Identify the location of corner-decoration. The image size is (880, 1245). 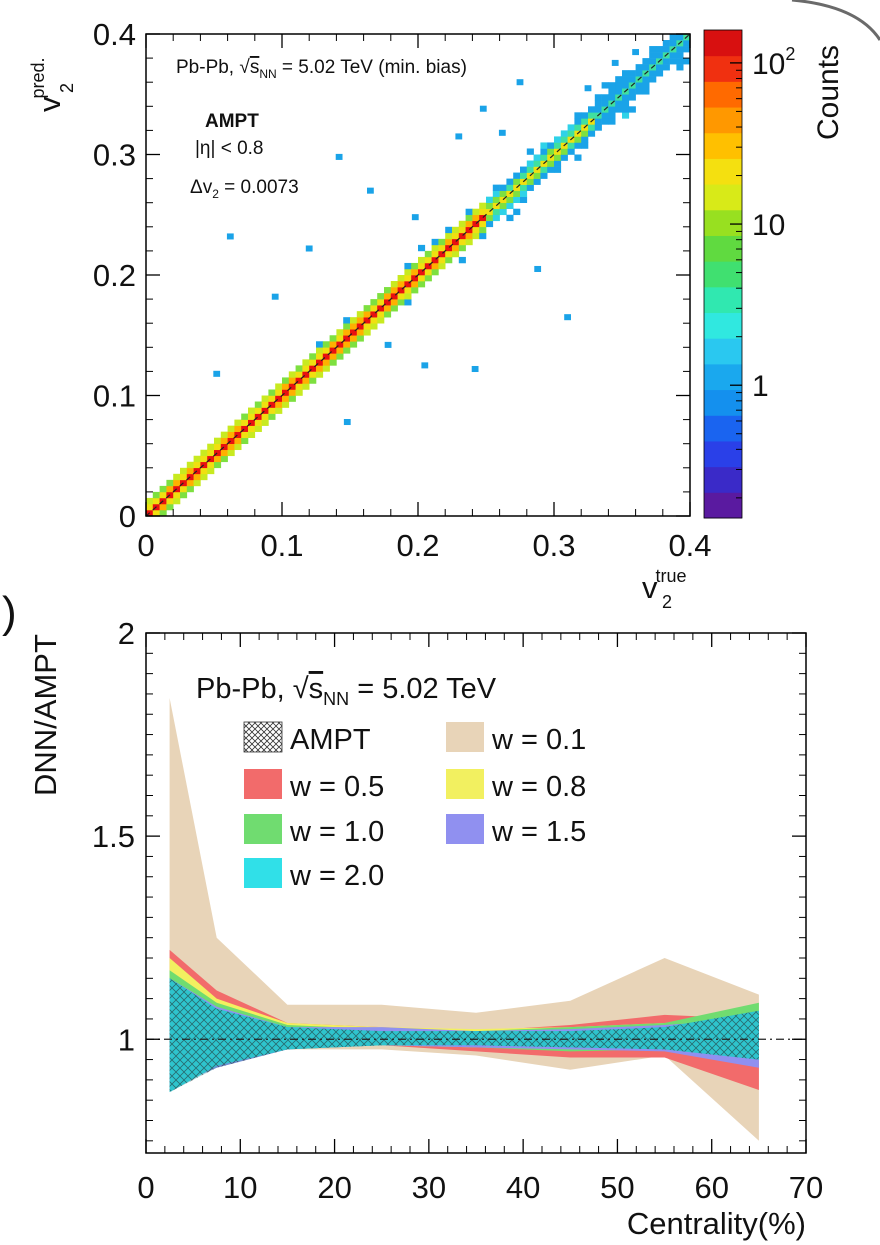
(835, 20).